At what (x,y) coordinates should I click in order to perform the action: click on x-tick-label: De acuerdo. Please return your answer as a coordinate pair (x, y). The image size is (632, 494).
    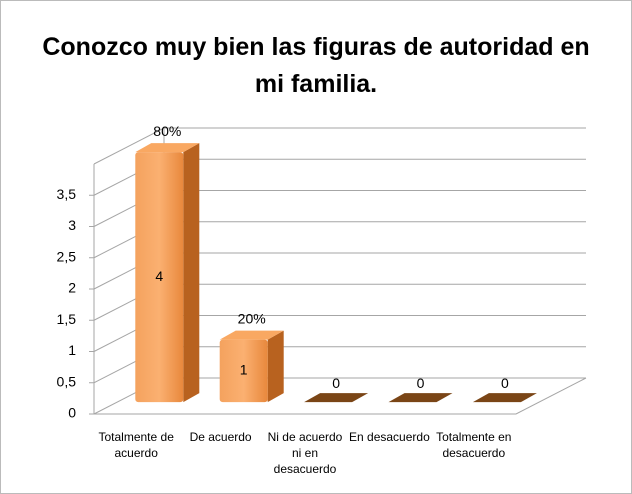
    Looking at the image, I should click on (220, 437).